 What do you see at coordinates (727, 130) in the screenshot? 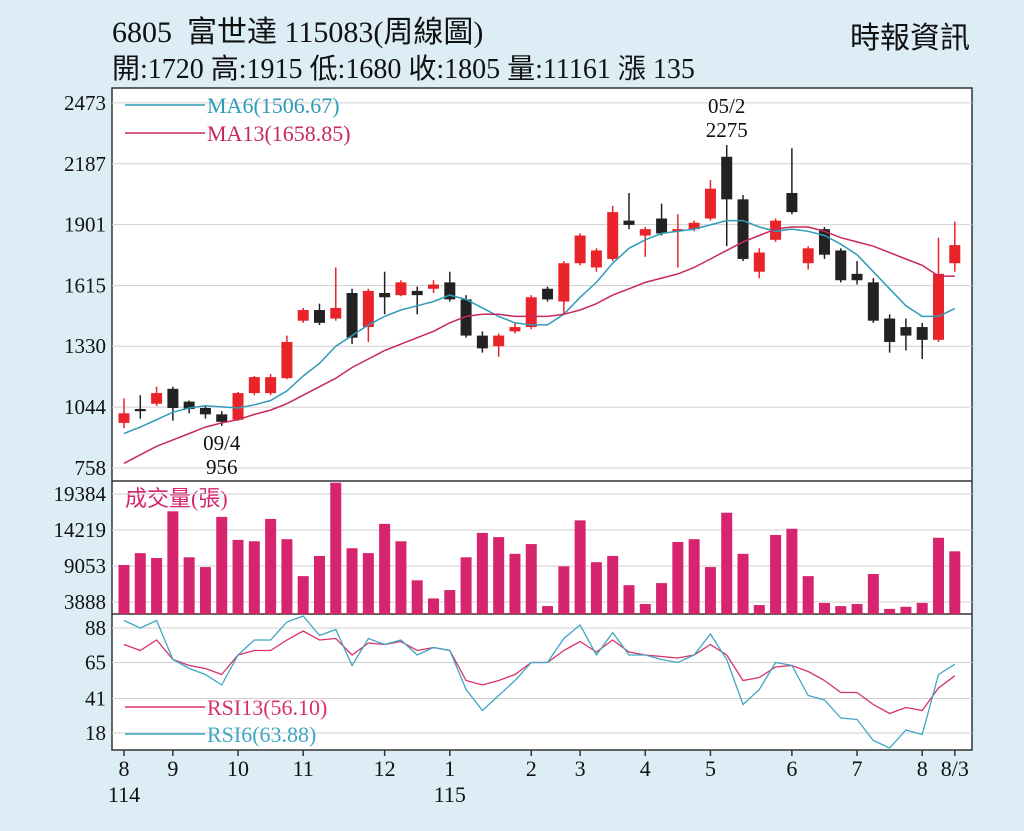
I see `annotation-value: 2275` at bounding box center [727, 130].